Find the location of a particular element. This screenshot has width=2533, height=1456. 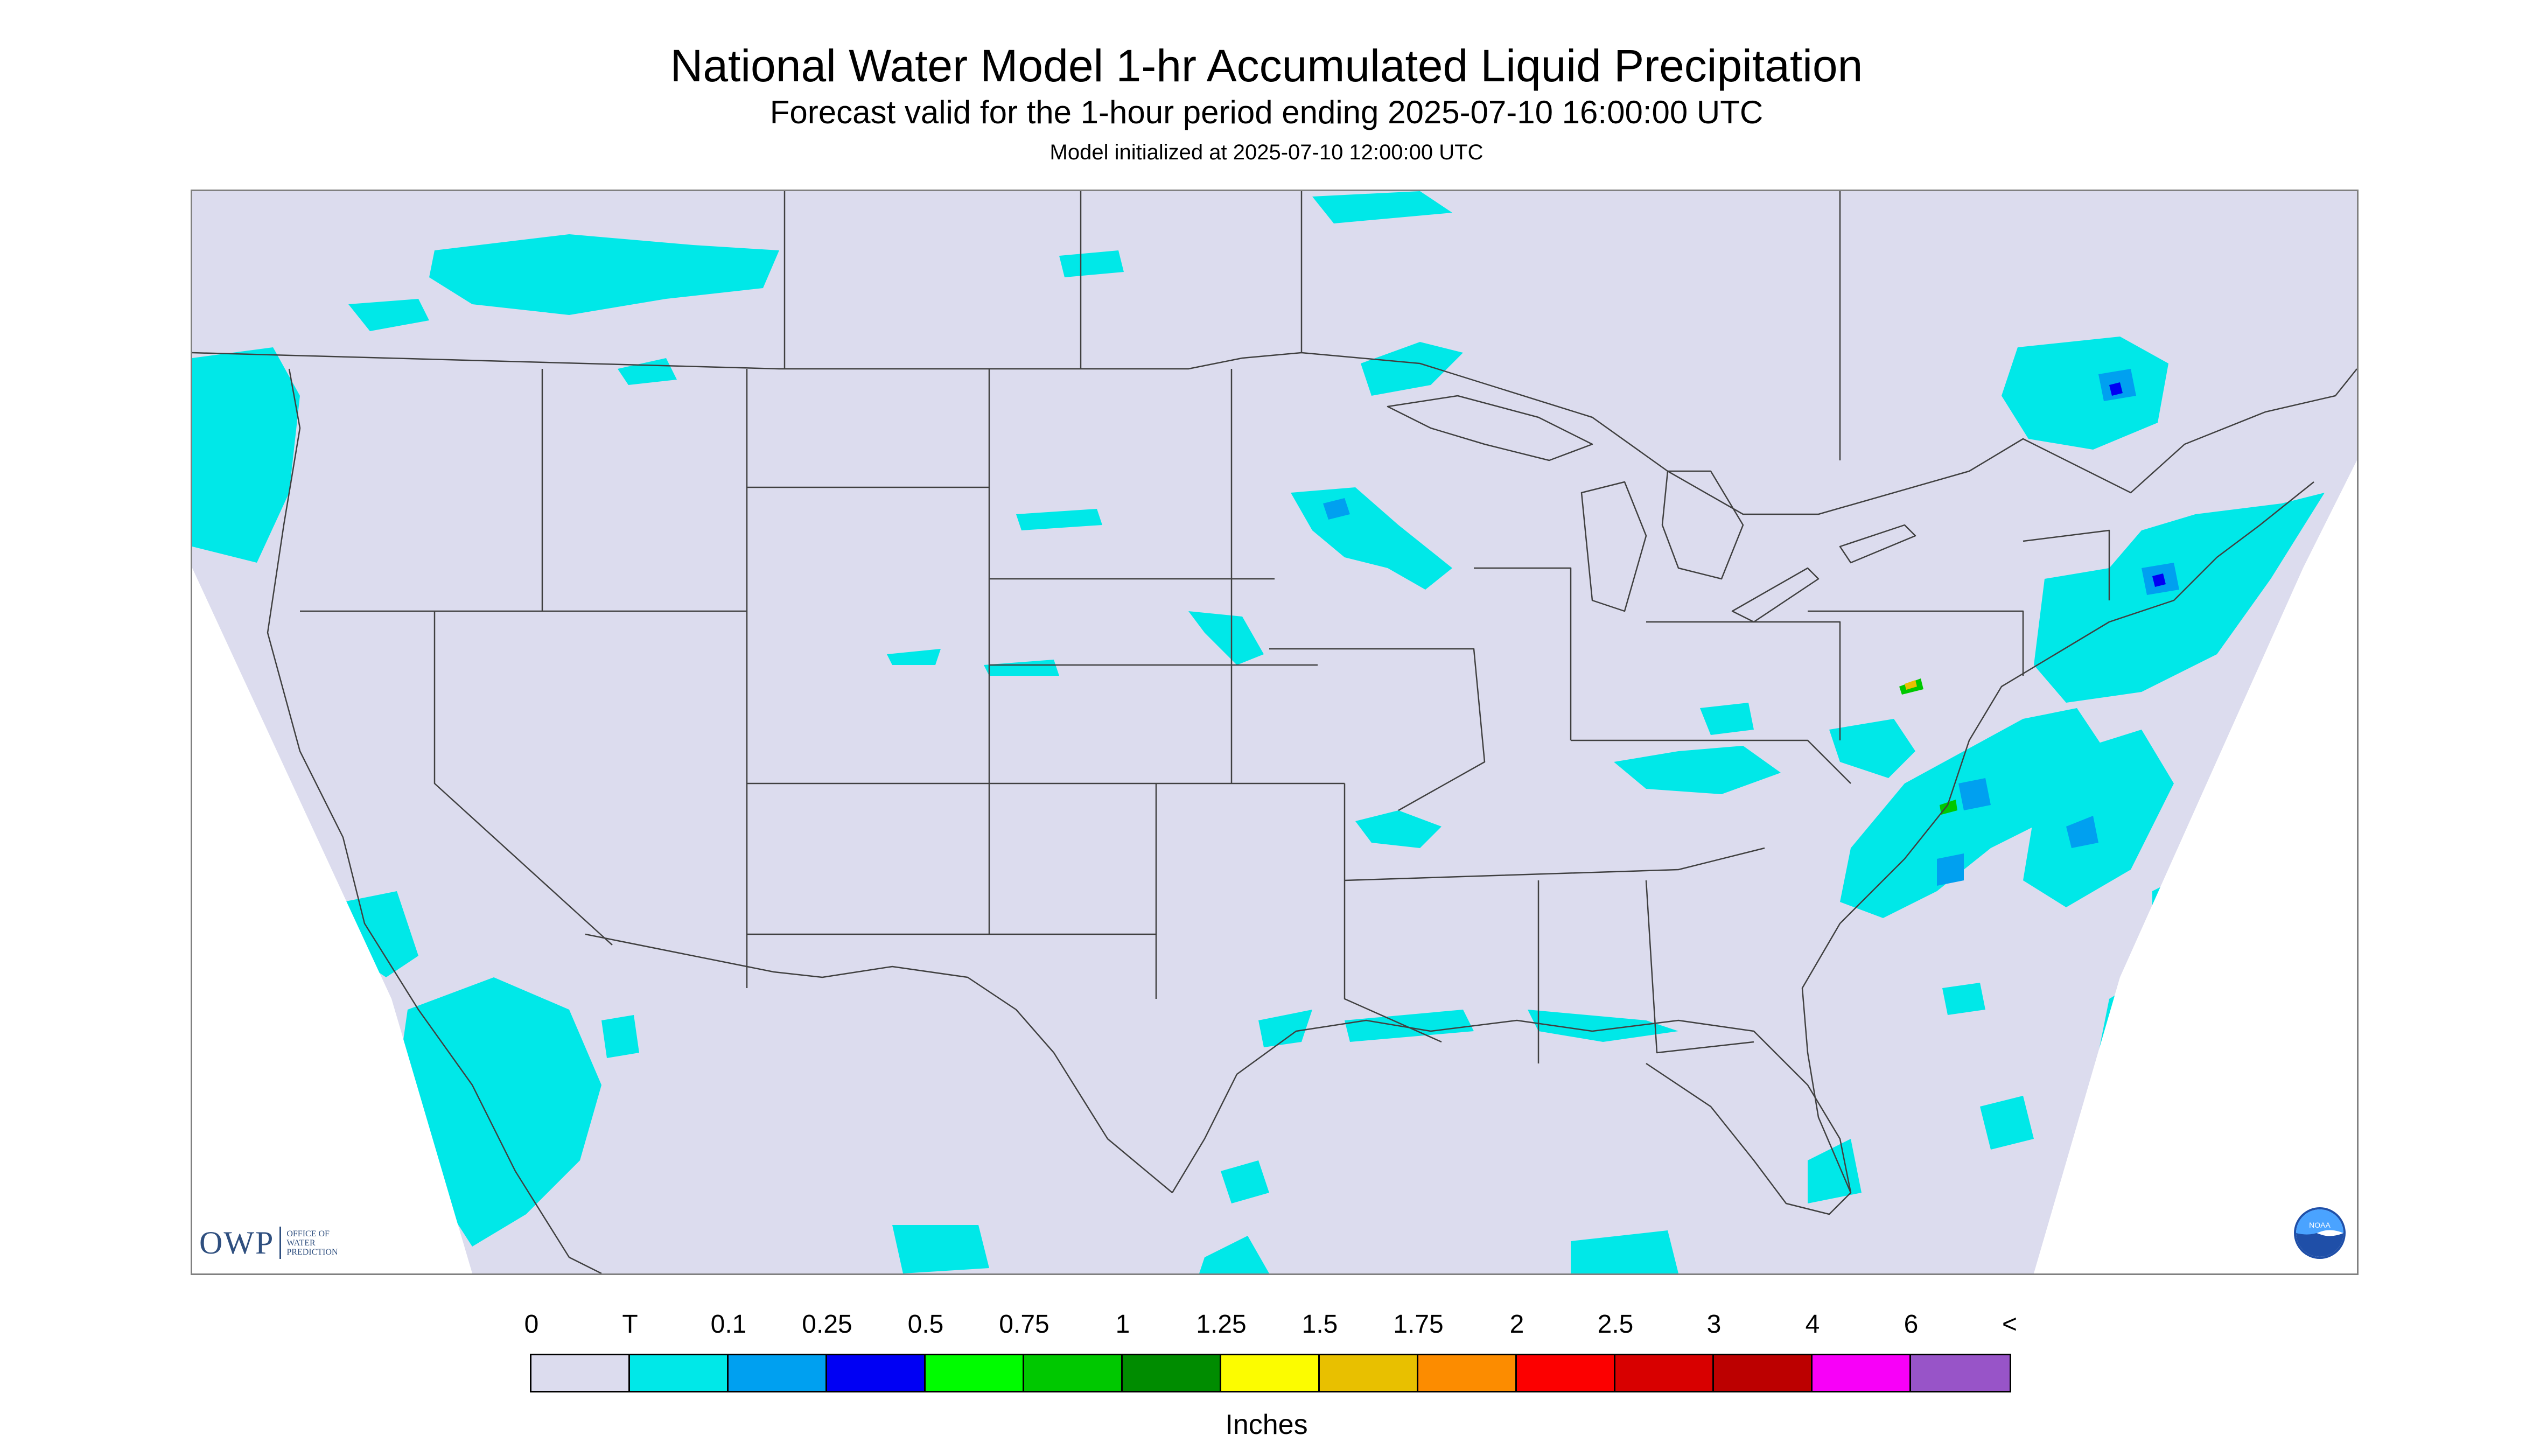

owp-logo: OWP OFFICE OF WATER PREDICTION is located at coordinates (268, 1242).